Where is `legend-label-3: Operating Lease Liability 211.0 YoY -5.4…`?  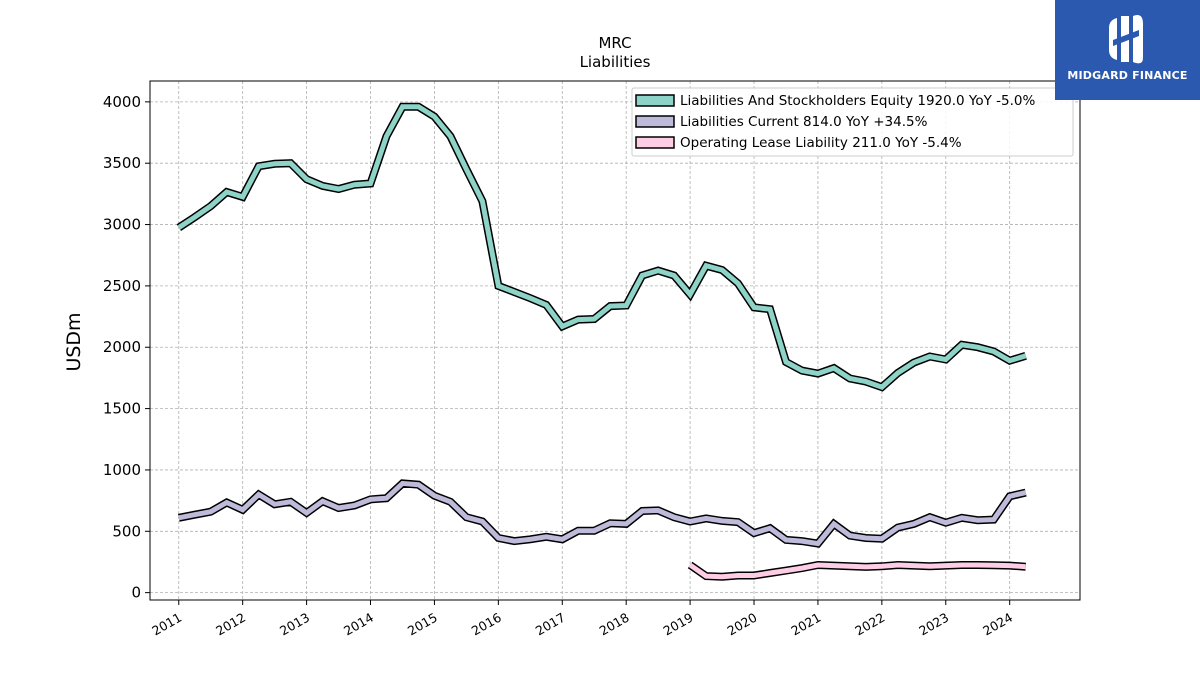
legend-label-3: Operating Lease Liability 211.0 YoY -5.4… is located at coordinates (821, 143).